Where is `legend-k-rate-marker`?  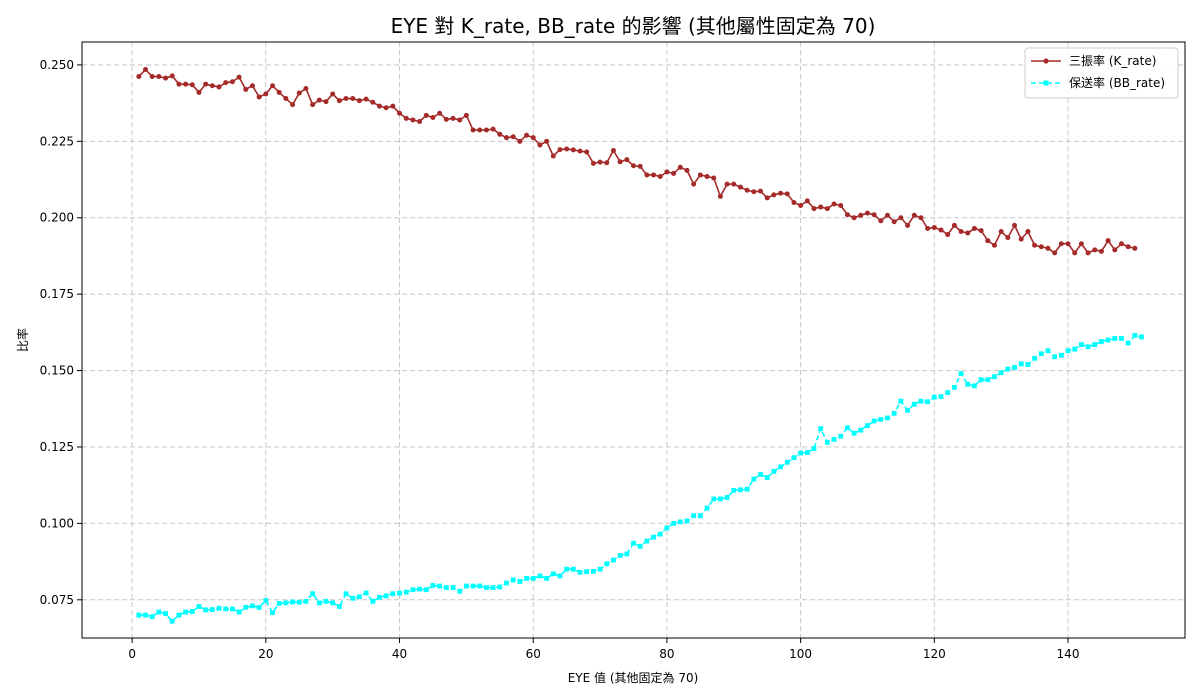 legend-k-rate-marker is located at coordinates (1046, 61).